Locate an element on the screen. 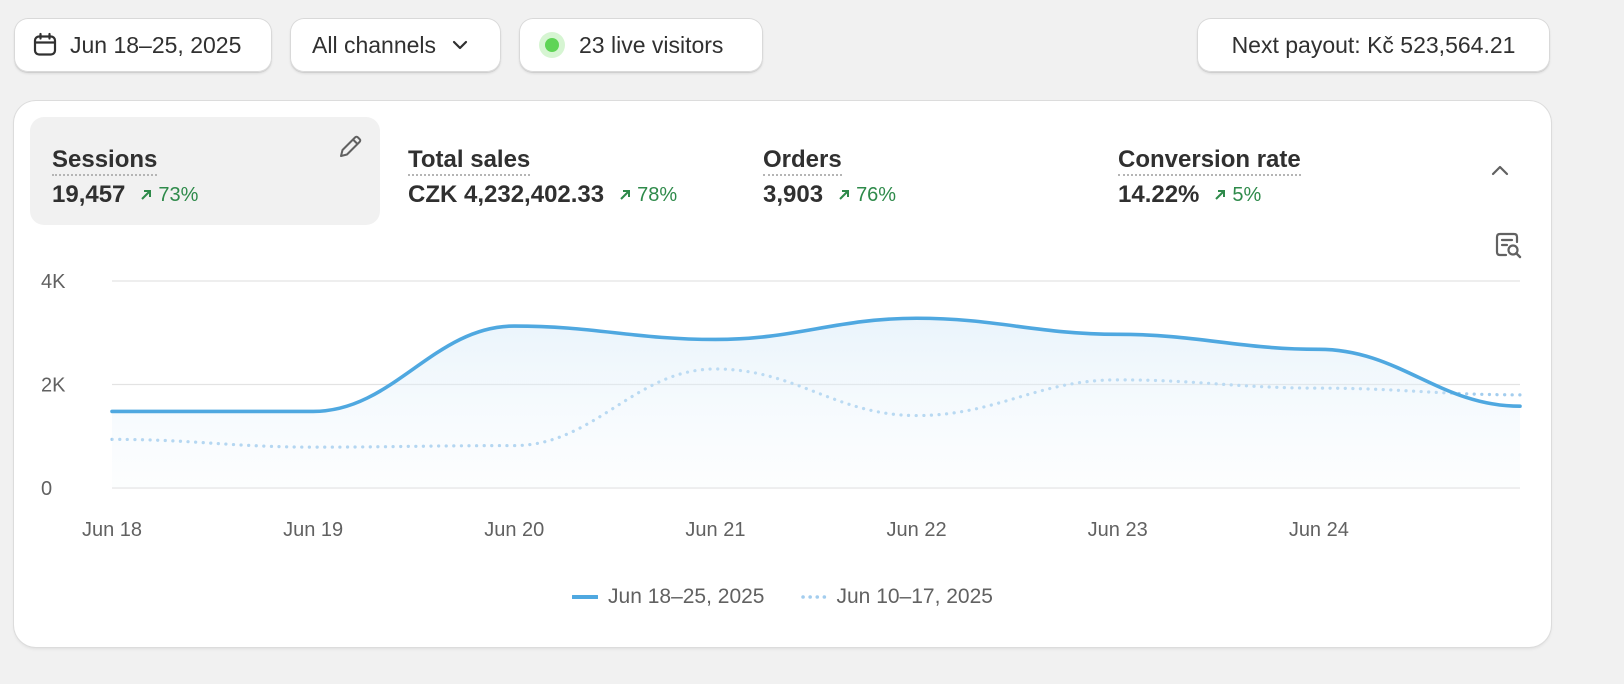  metric-tab-total-sales: Total sales CZK 4,232,402.33 78% is located at coordinates (556, 171).